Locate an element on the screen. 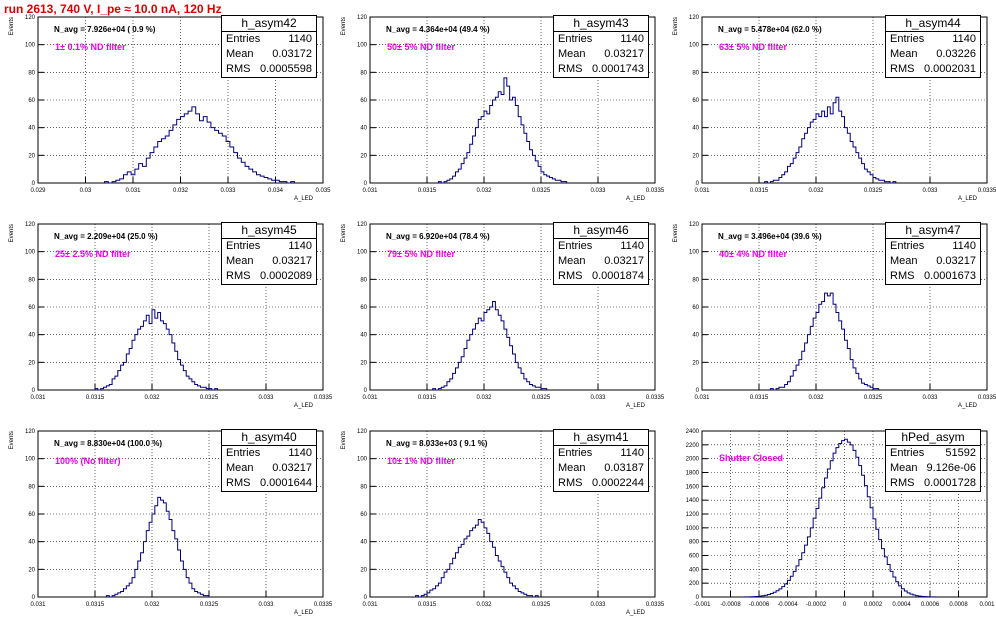  navg-label: N_avg = 6.920e+04 (78.4 %) is located at coordinates (438, 236).